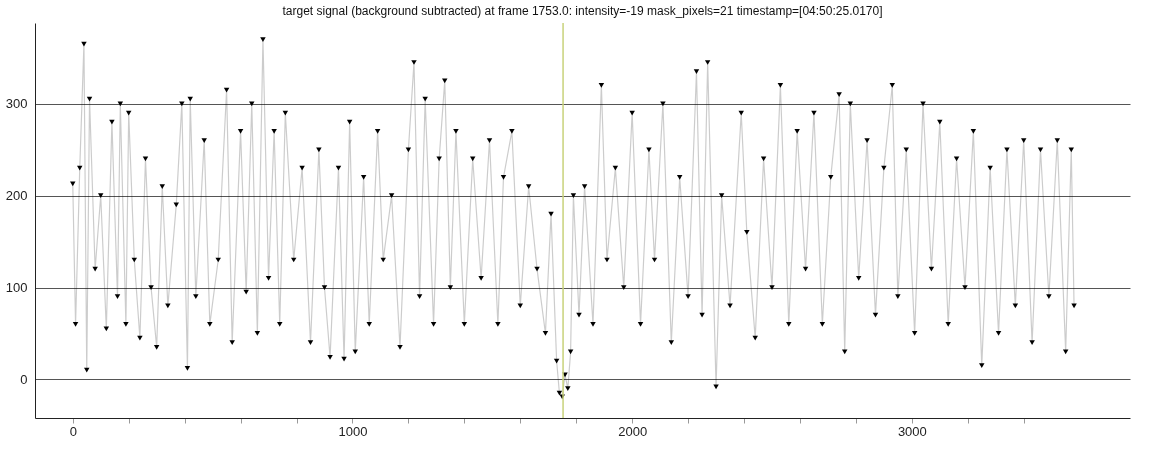 Image resolution: width=1152 pixels, height=468 pixels. Describe the element at coordinates (16, 104) in the screenshot. I see `y-tick-label: 300` at that location.